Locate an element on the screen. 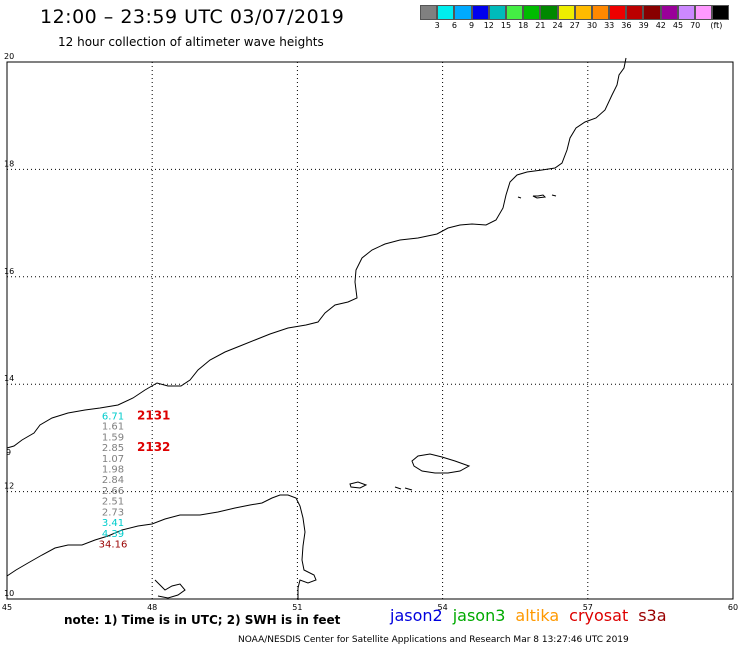  y-tick-label: 16 is located at coordinates (9, 271).